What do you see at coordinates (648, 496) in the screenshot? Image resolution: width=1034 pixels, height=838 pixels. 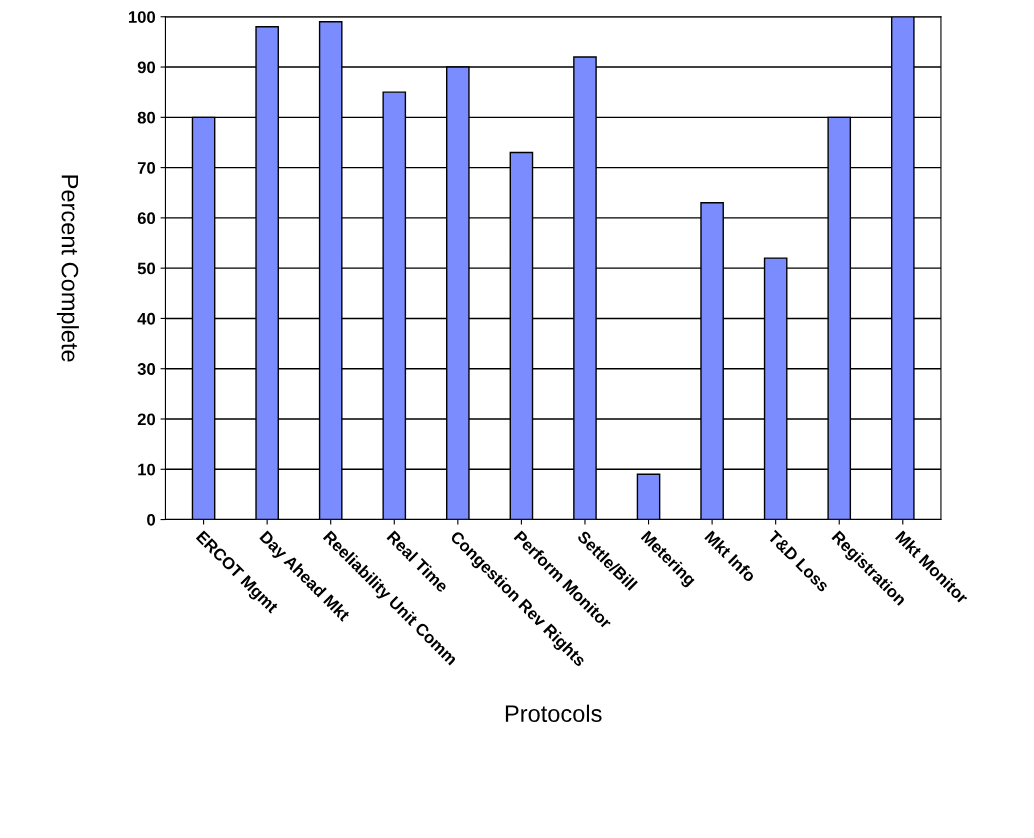 I see `bar` at bounding box center [648, 496].